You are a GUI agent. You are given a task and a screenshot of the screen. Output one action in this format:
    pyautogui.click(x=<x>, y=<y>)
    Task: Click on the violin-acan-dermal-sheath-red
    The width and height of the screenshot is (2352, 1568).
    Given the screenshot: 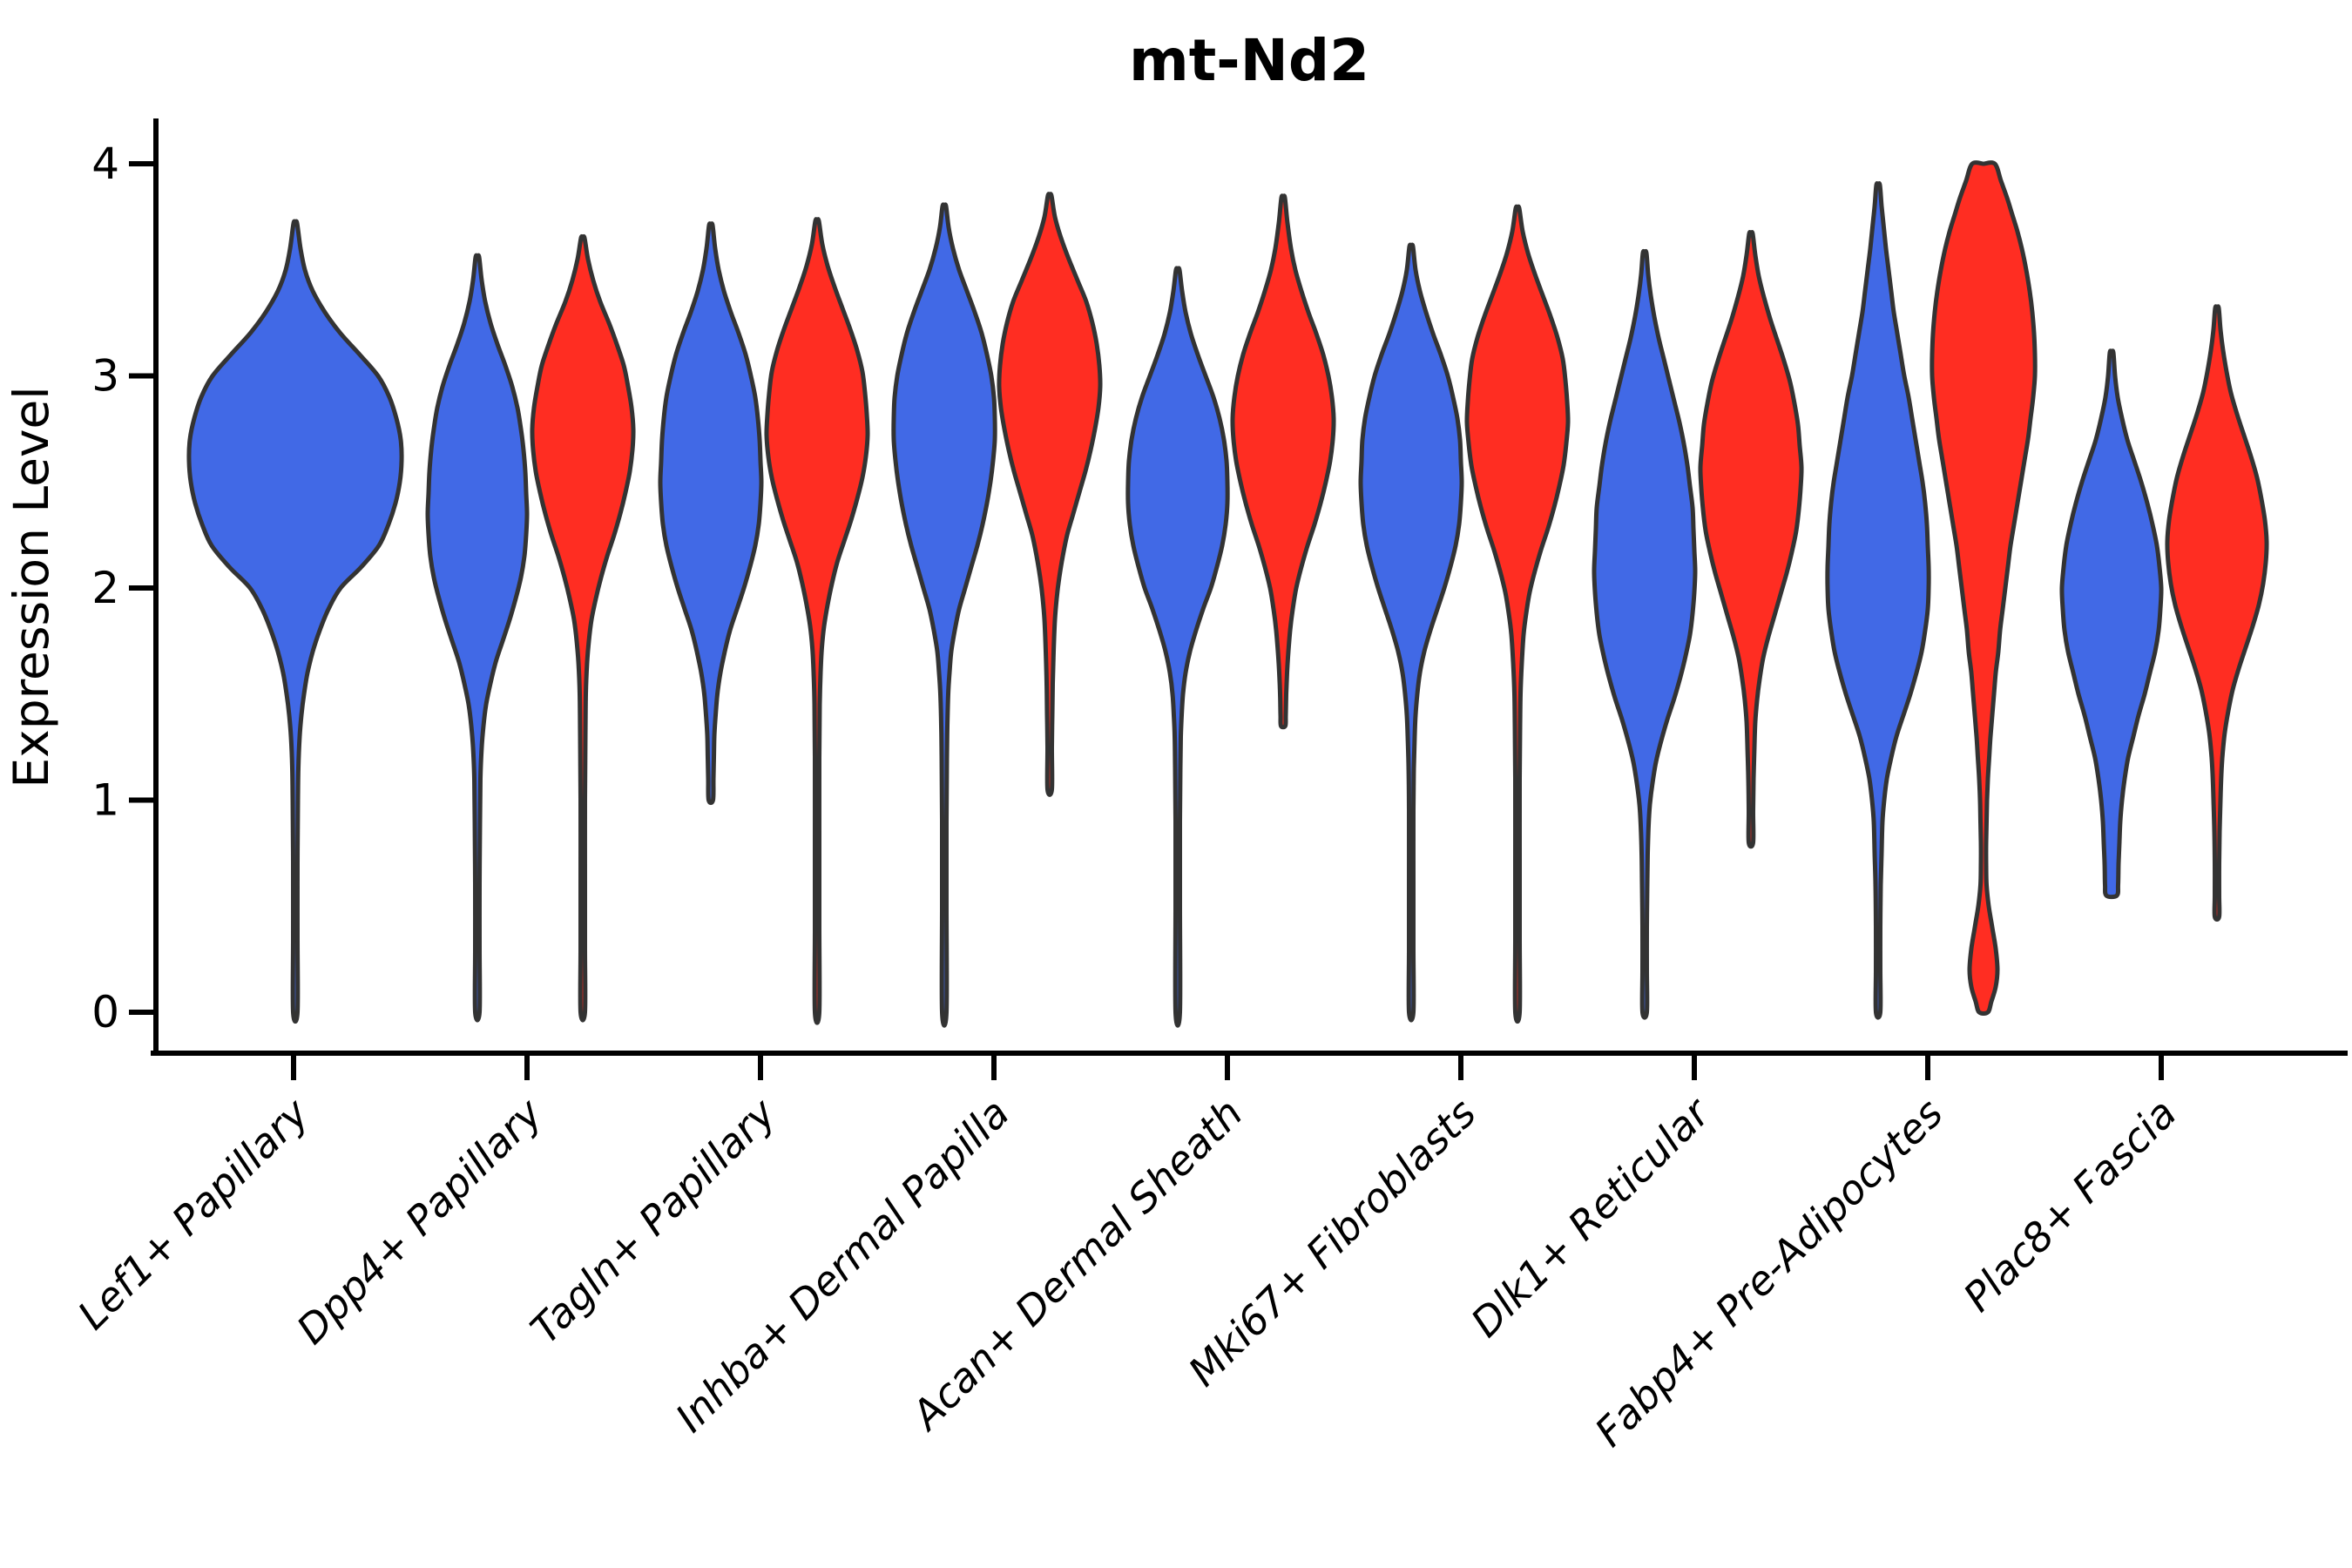 What is the action you would take?
    pyautogui.click(x=1283, y=461)
    